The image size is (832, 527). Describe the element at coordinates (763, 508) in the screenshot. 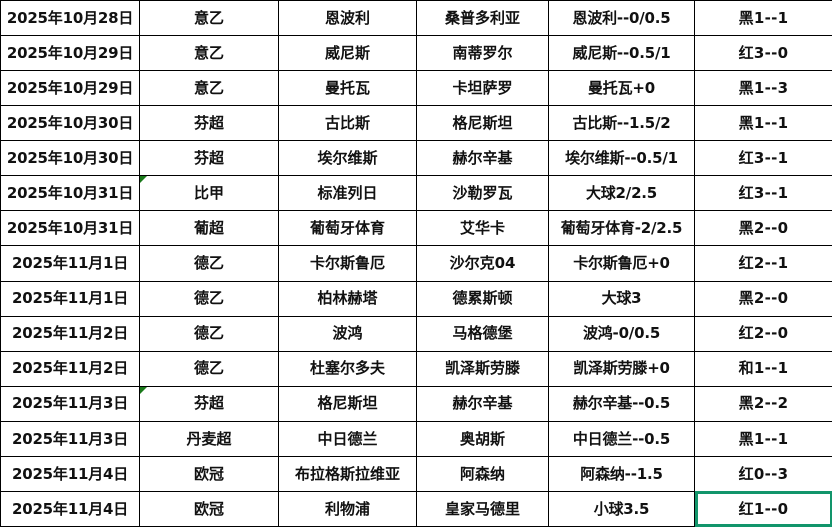

I see `cell-result-highlighted: 红1--0` at that location.